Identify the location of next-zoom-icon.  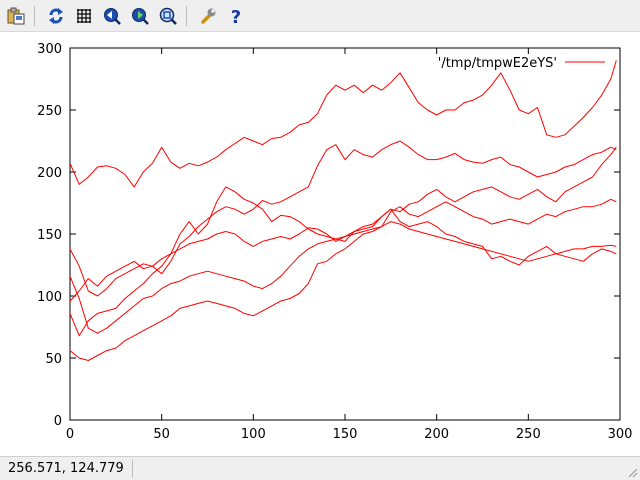
(140, 16).